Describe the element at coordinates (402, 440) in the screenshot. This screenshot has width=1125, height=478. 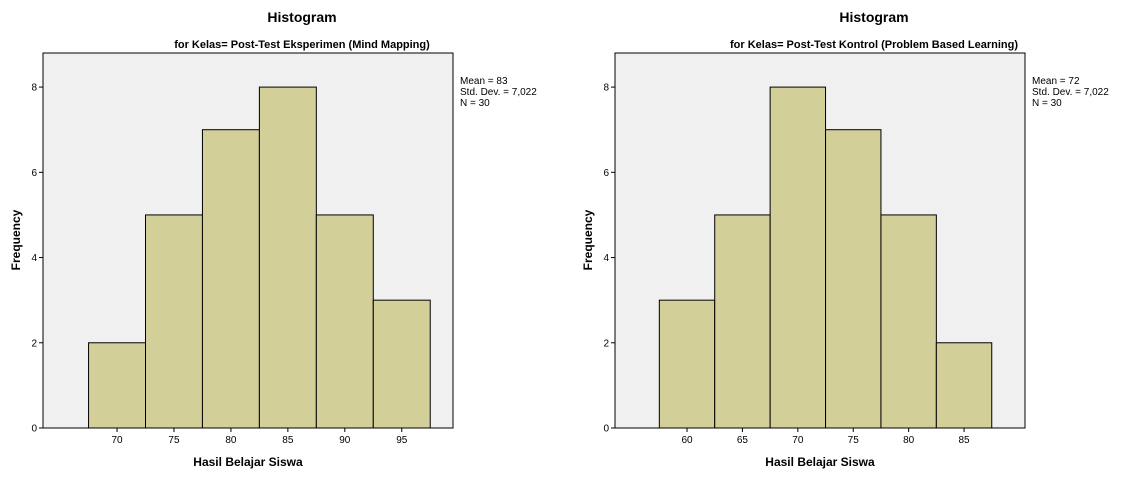
I see `x-tick-label: 95` at that location.